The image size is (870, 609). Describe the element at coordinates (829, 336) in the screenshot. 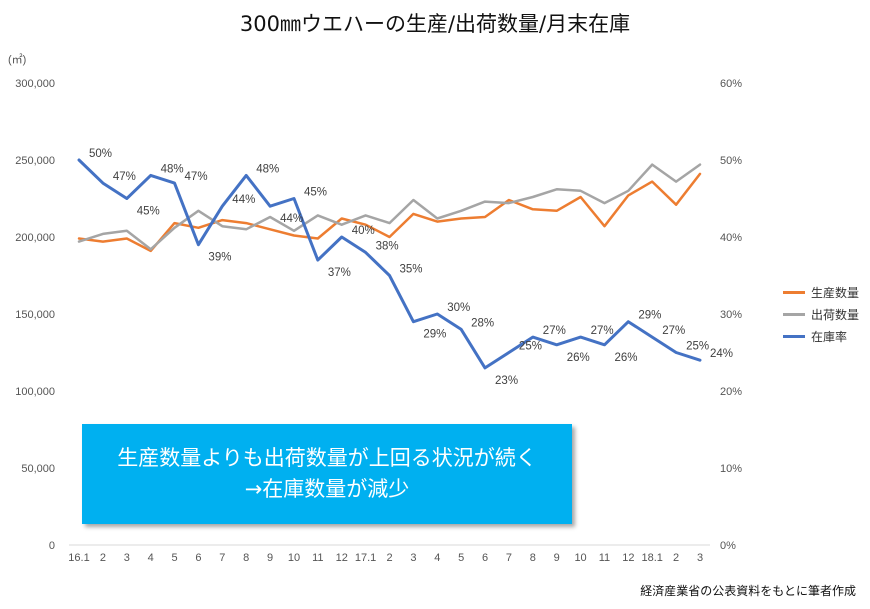

I see `legend-label-inventory-ratio: 在庫率` at that location.